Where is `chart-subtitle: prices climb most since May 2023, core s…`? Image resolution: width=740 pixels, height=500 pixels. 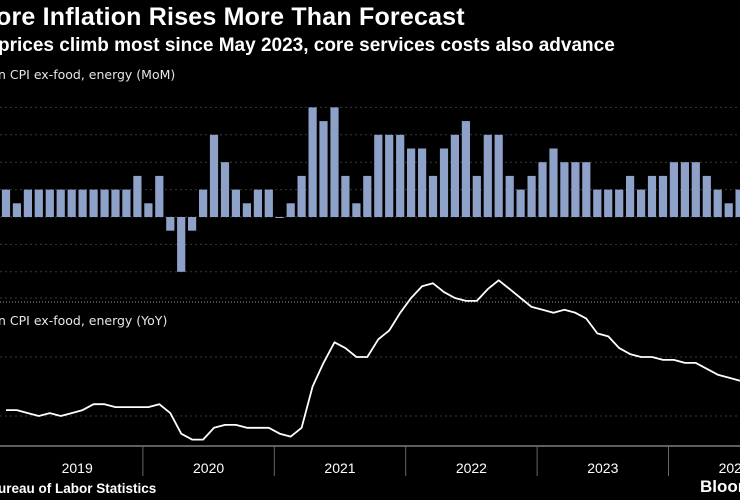 chart-subtitle: prices climb most since May 2023, core s… is located at coordinates (307, 45).